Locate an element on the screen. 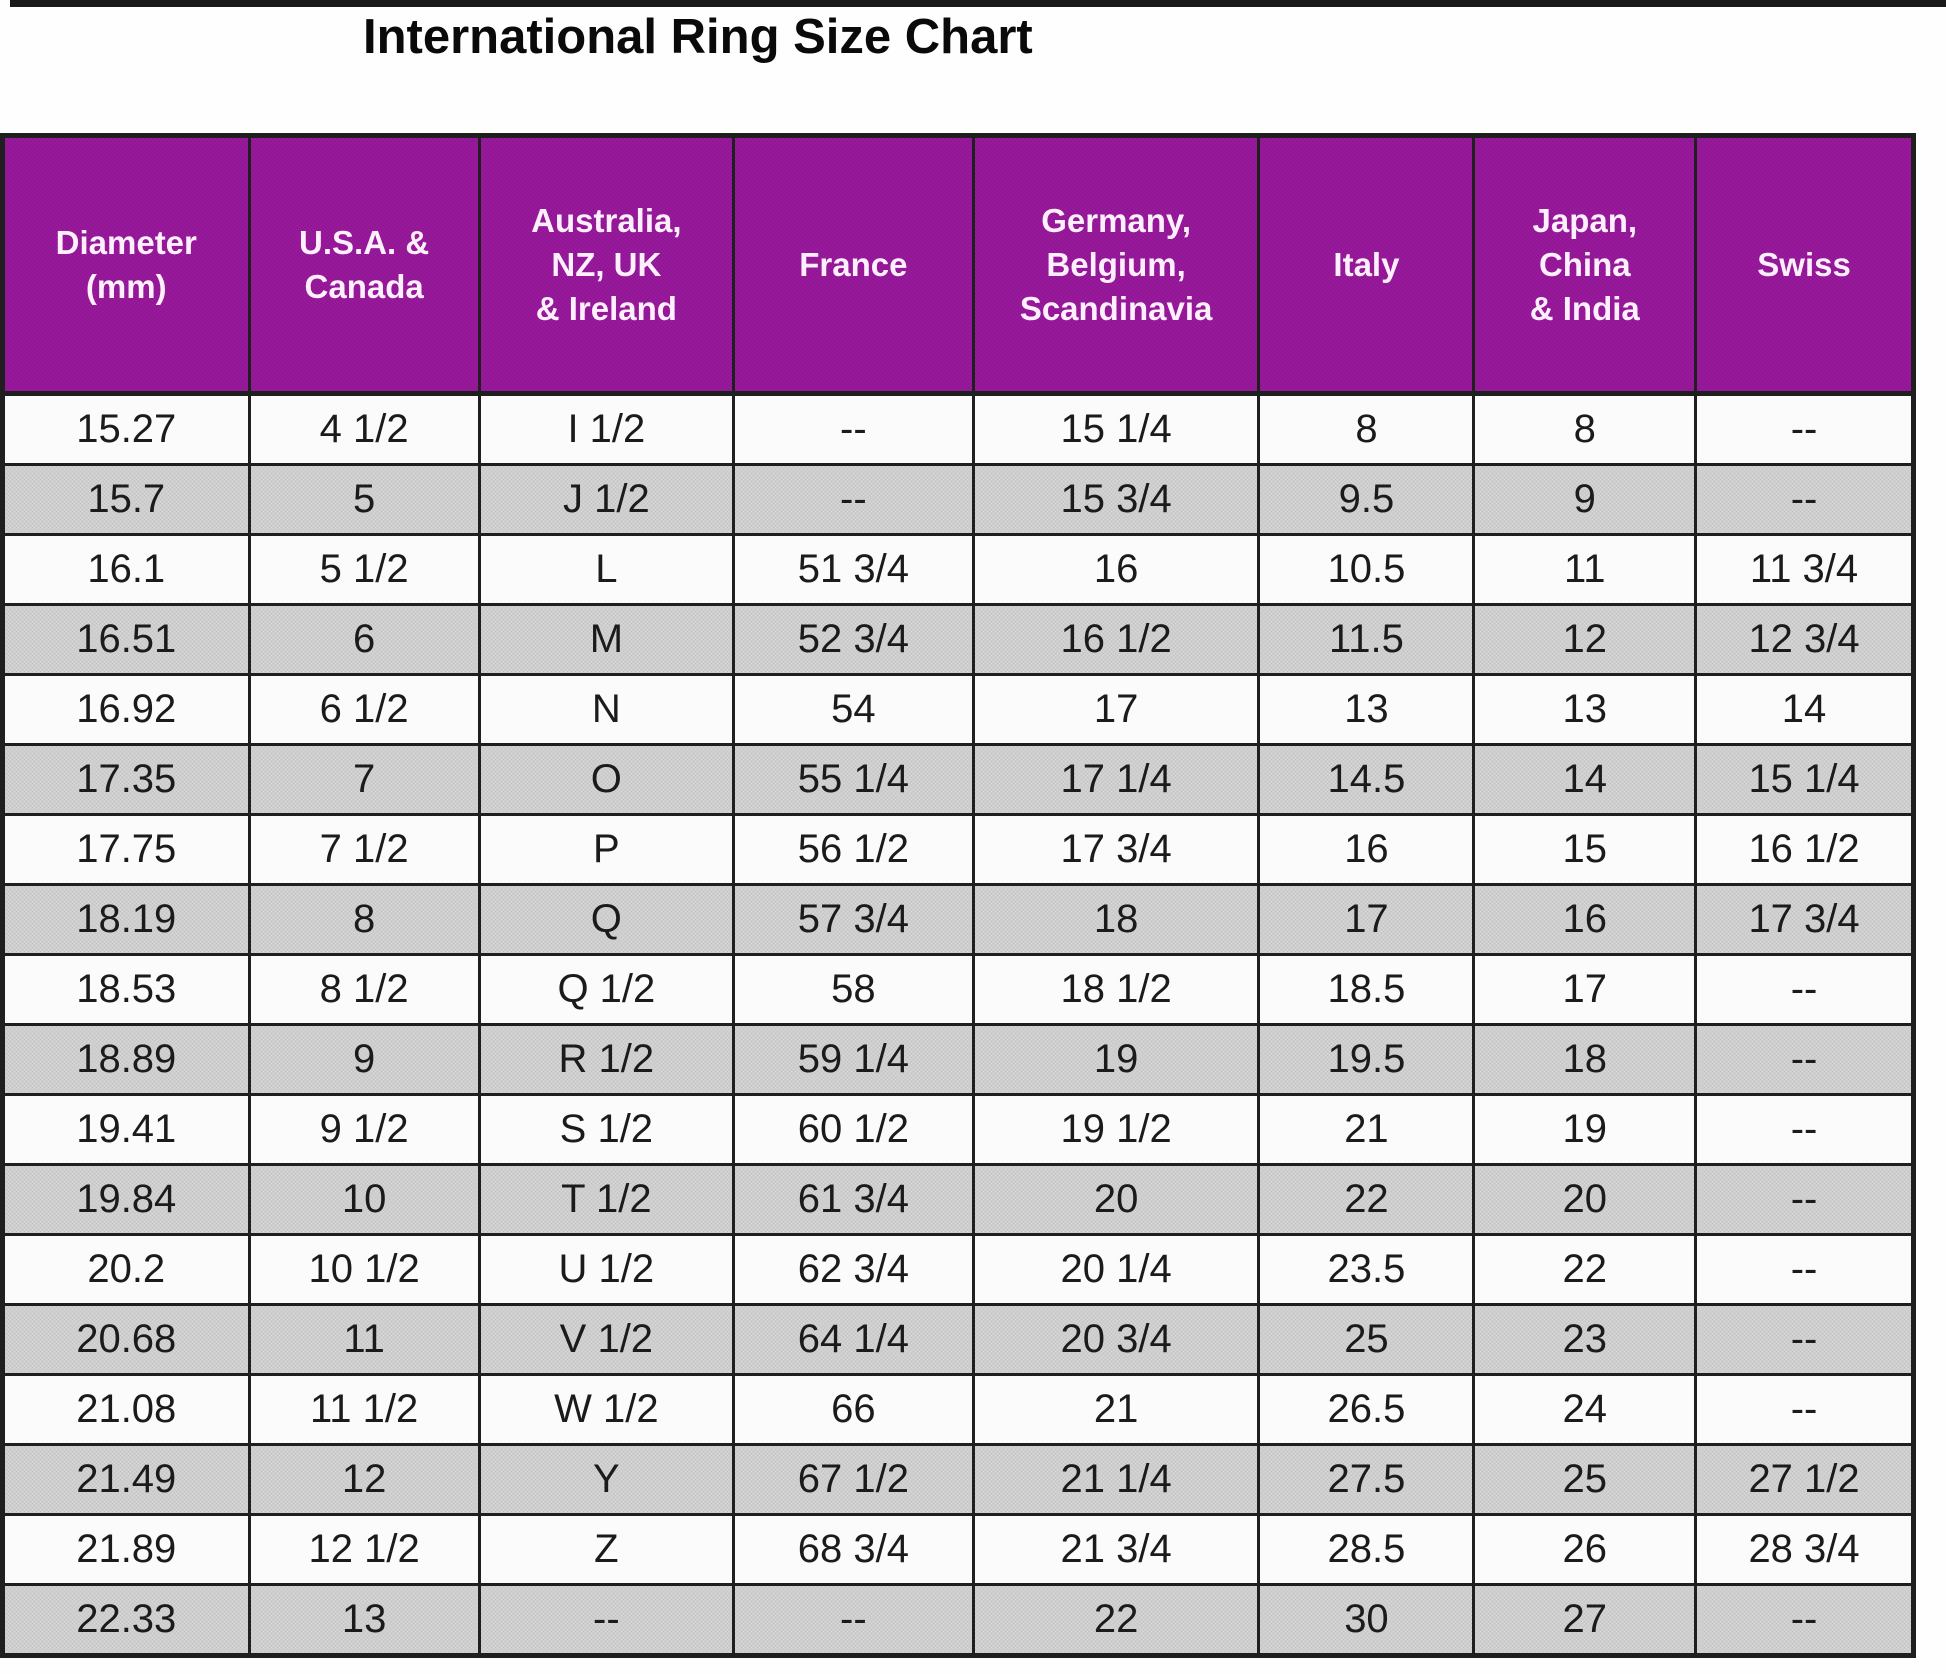 Image resolution: width=1946 pixels, height=1674 pixels. cell-usa-canada: 9 is located at coordinates (364, 1059).